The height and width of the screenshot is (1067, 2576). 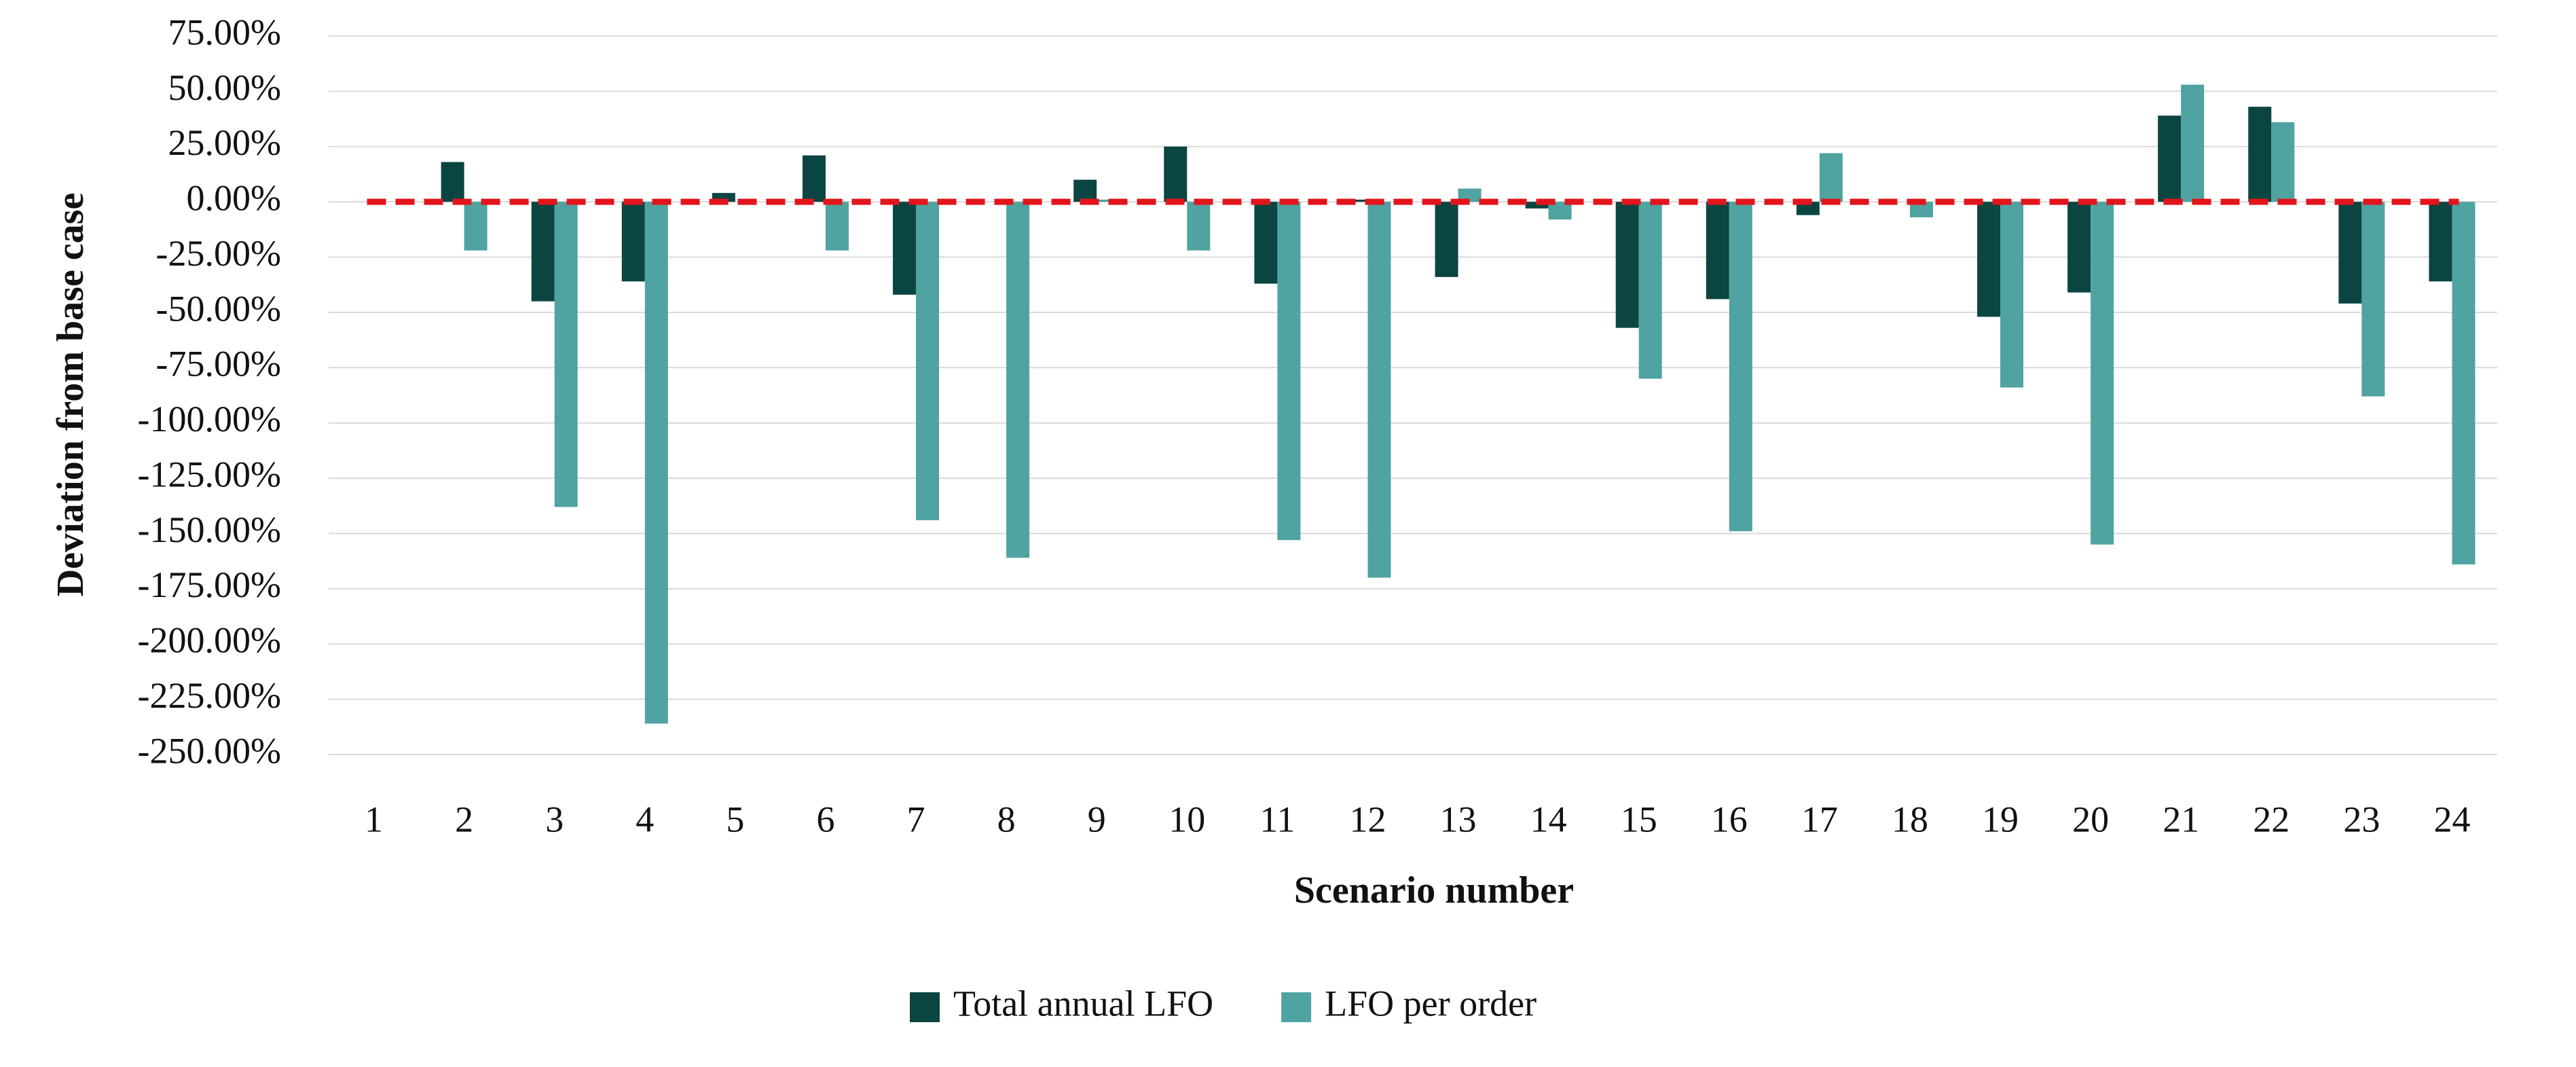 What do you see at coordinates (71, 395) in the screenshot?
I see `y-axis-title: Deviation from base case` at bounding box center [71, 395].